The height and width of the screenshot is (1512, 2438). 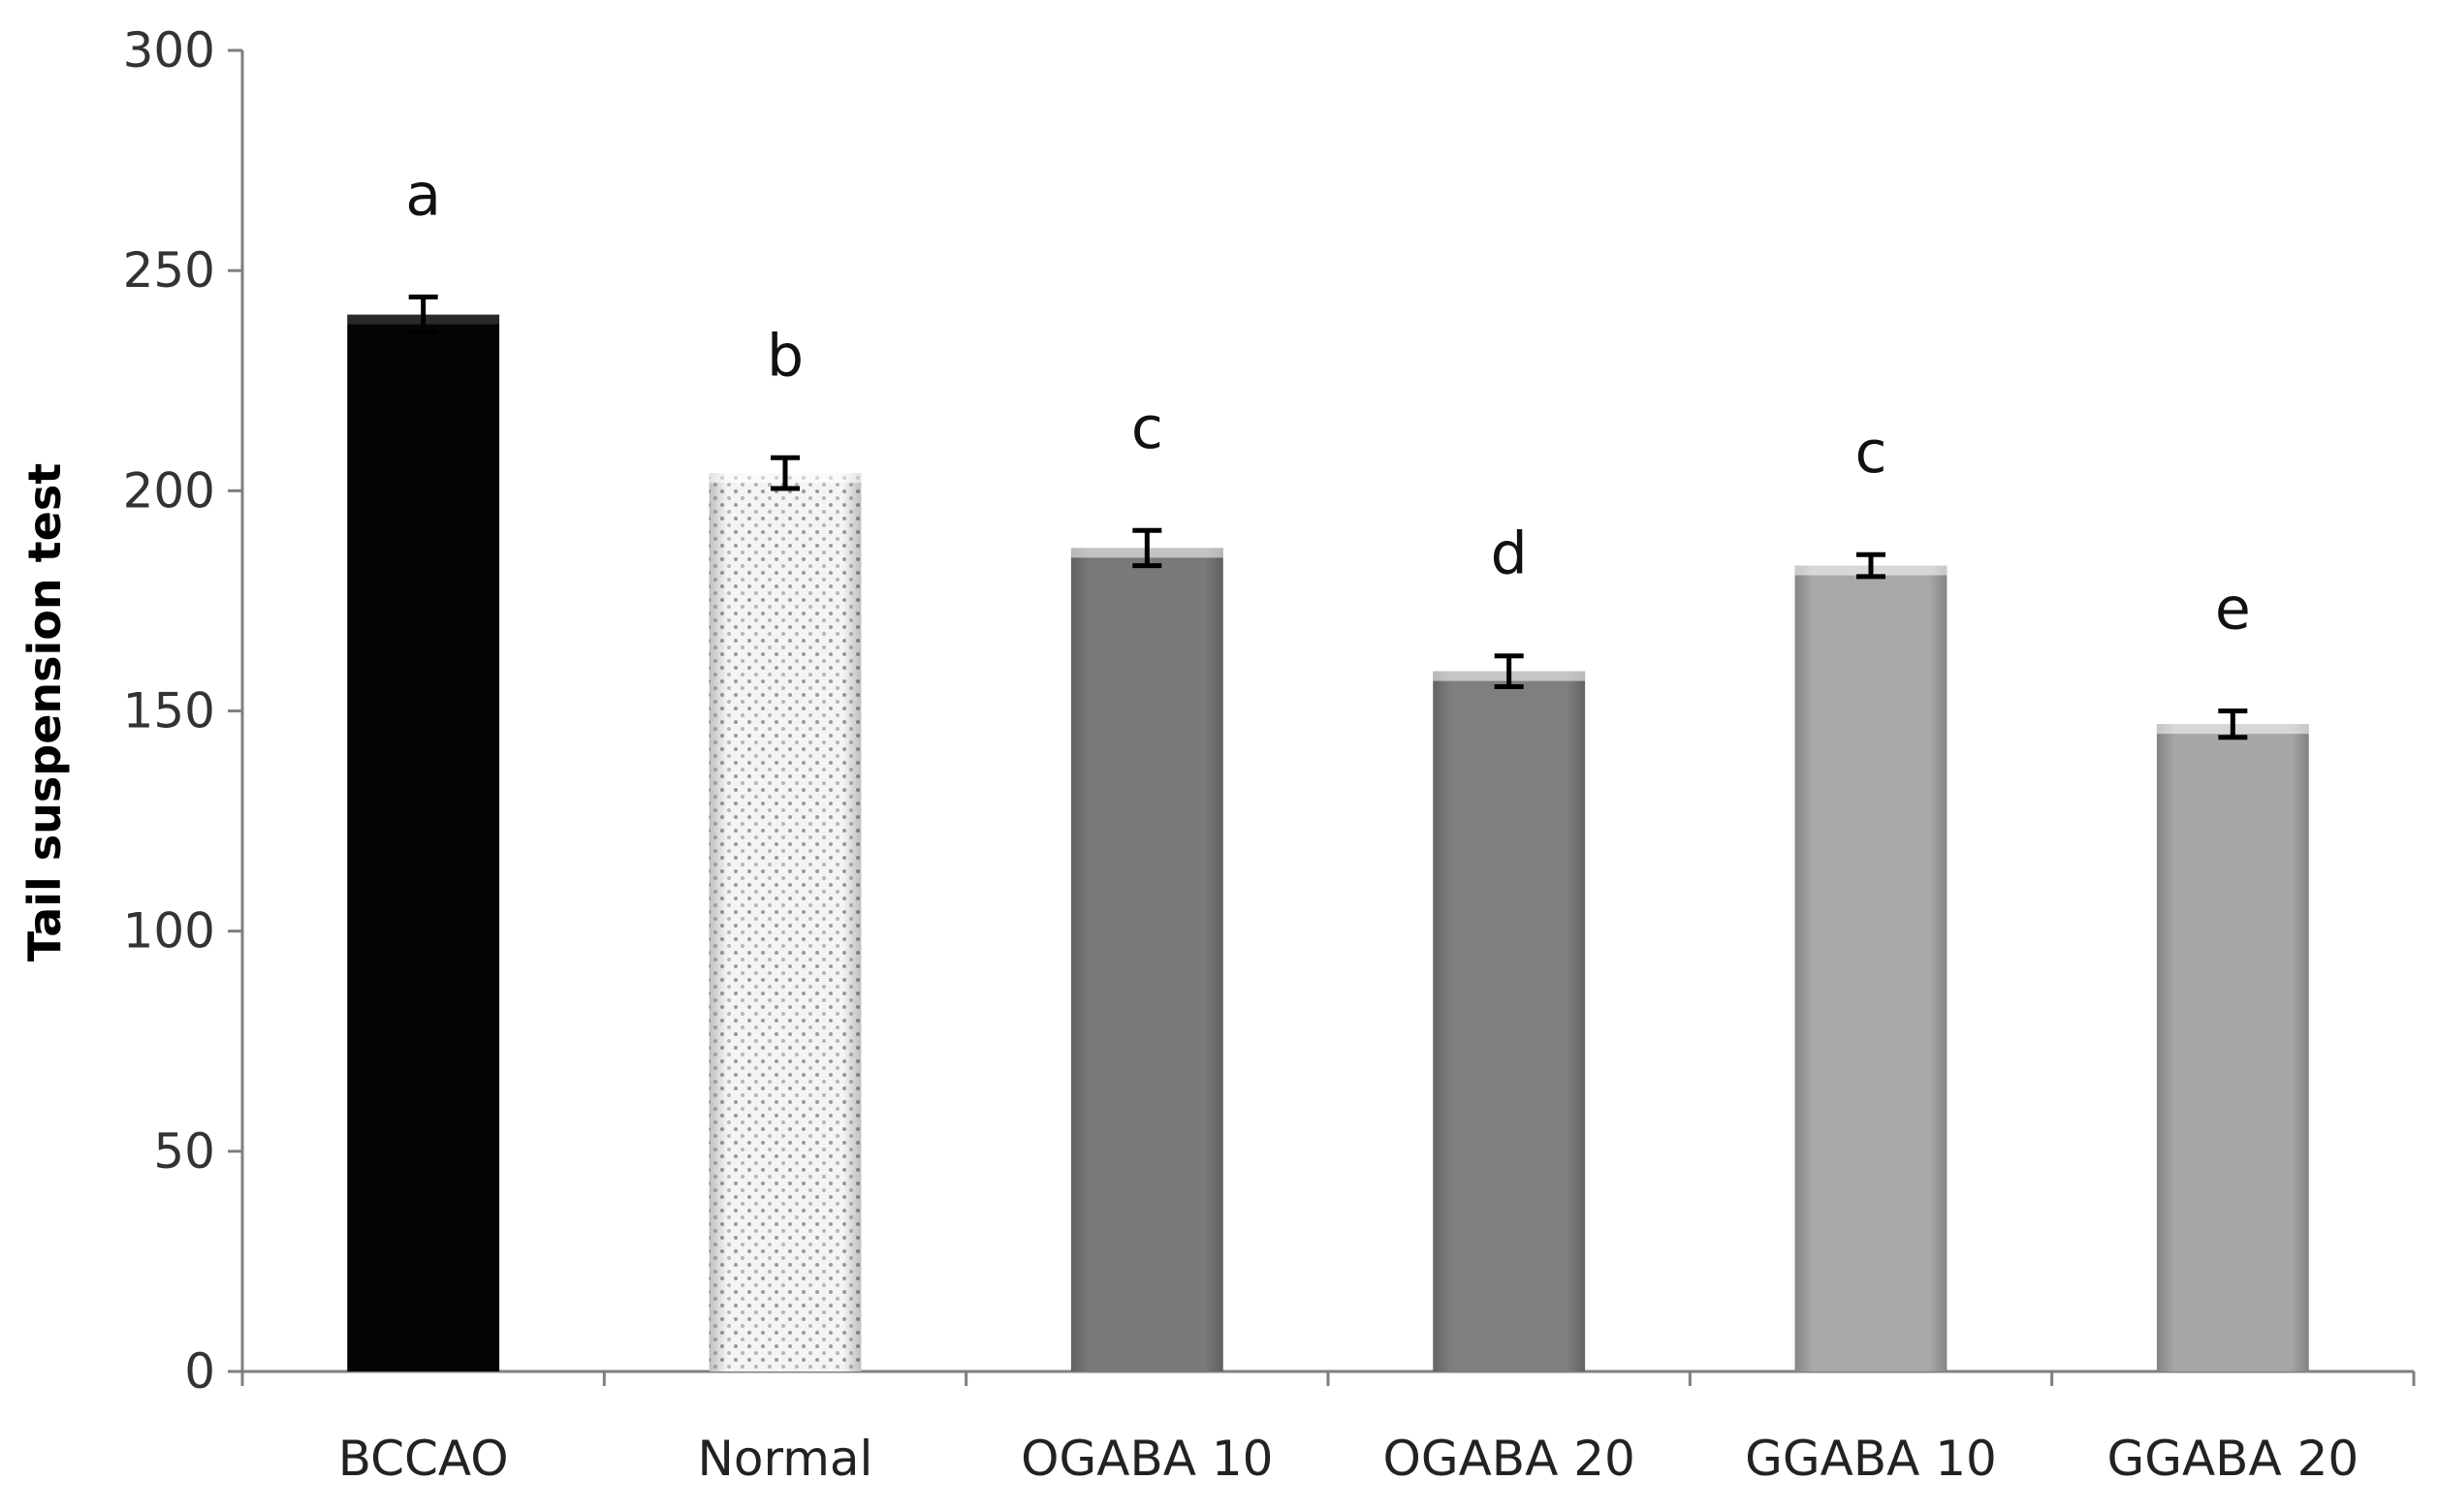 I want to click on x-category-label: GGABA 20, so click(x=2232, y=1459).